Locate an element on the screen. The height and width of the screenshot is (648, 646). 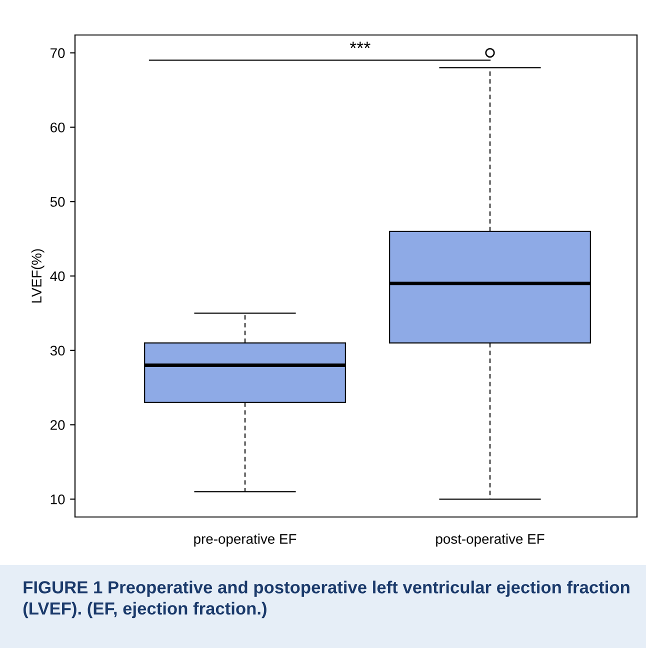
annotation: *** is located at coordinates (360, 45).